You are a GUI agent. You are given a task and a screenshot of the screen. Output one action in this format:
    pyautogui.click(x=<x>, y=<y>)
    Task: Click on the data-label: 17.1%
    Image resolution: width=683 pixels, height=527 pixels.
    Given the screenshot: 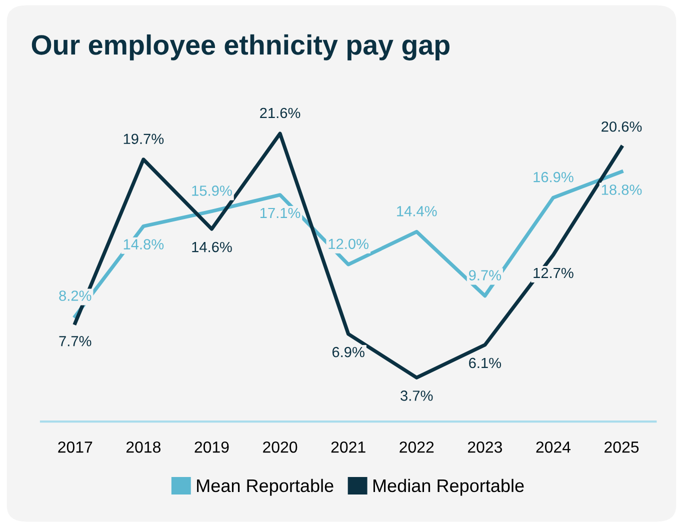 What is the action you would take?
    pyautogui.click(x=280, y=213)
    